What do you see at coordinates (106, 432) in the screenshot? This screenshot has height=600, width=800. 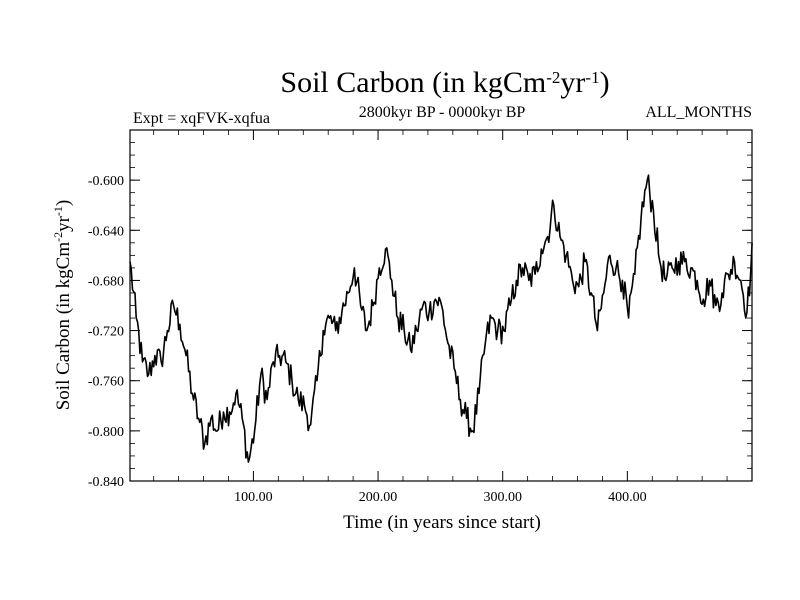 I see `y-tick-label: -0.800` at bounding box center [106, 432].